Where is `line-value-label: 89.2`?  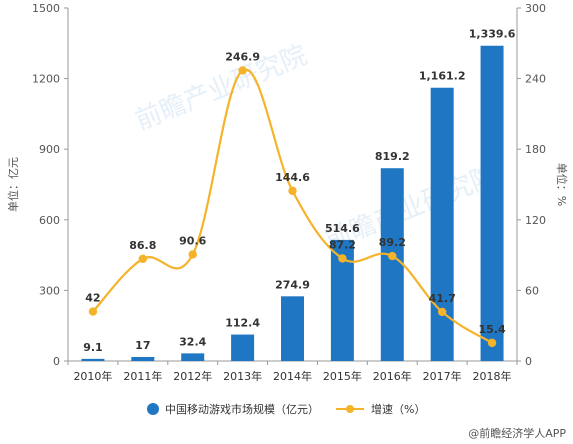
line-value-label: 89.2 is located at coordinates (392, 242).